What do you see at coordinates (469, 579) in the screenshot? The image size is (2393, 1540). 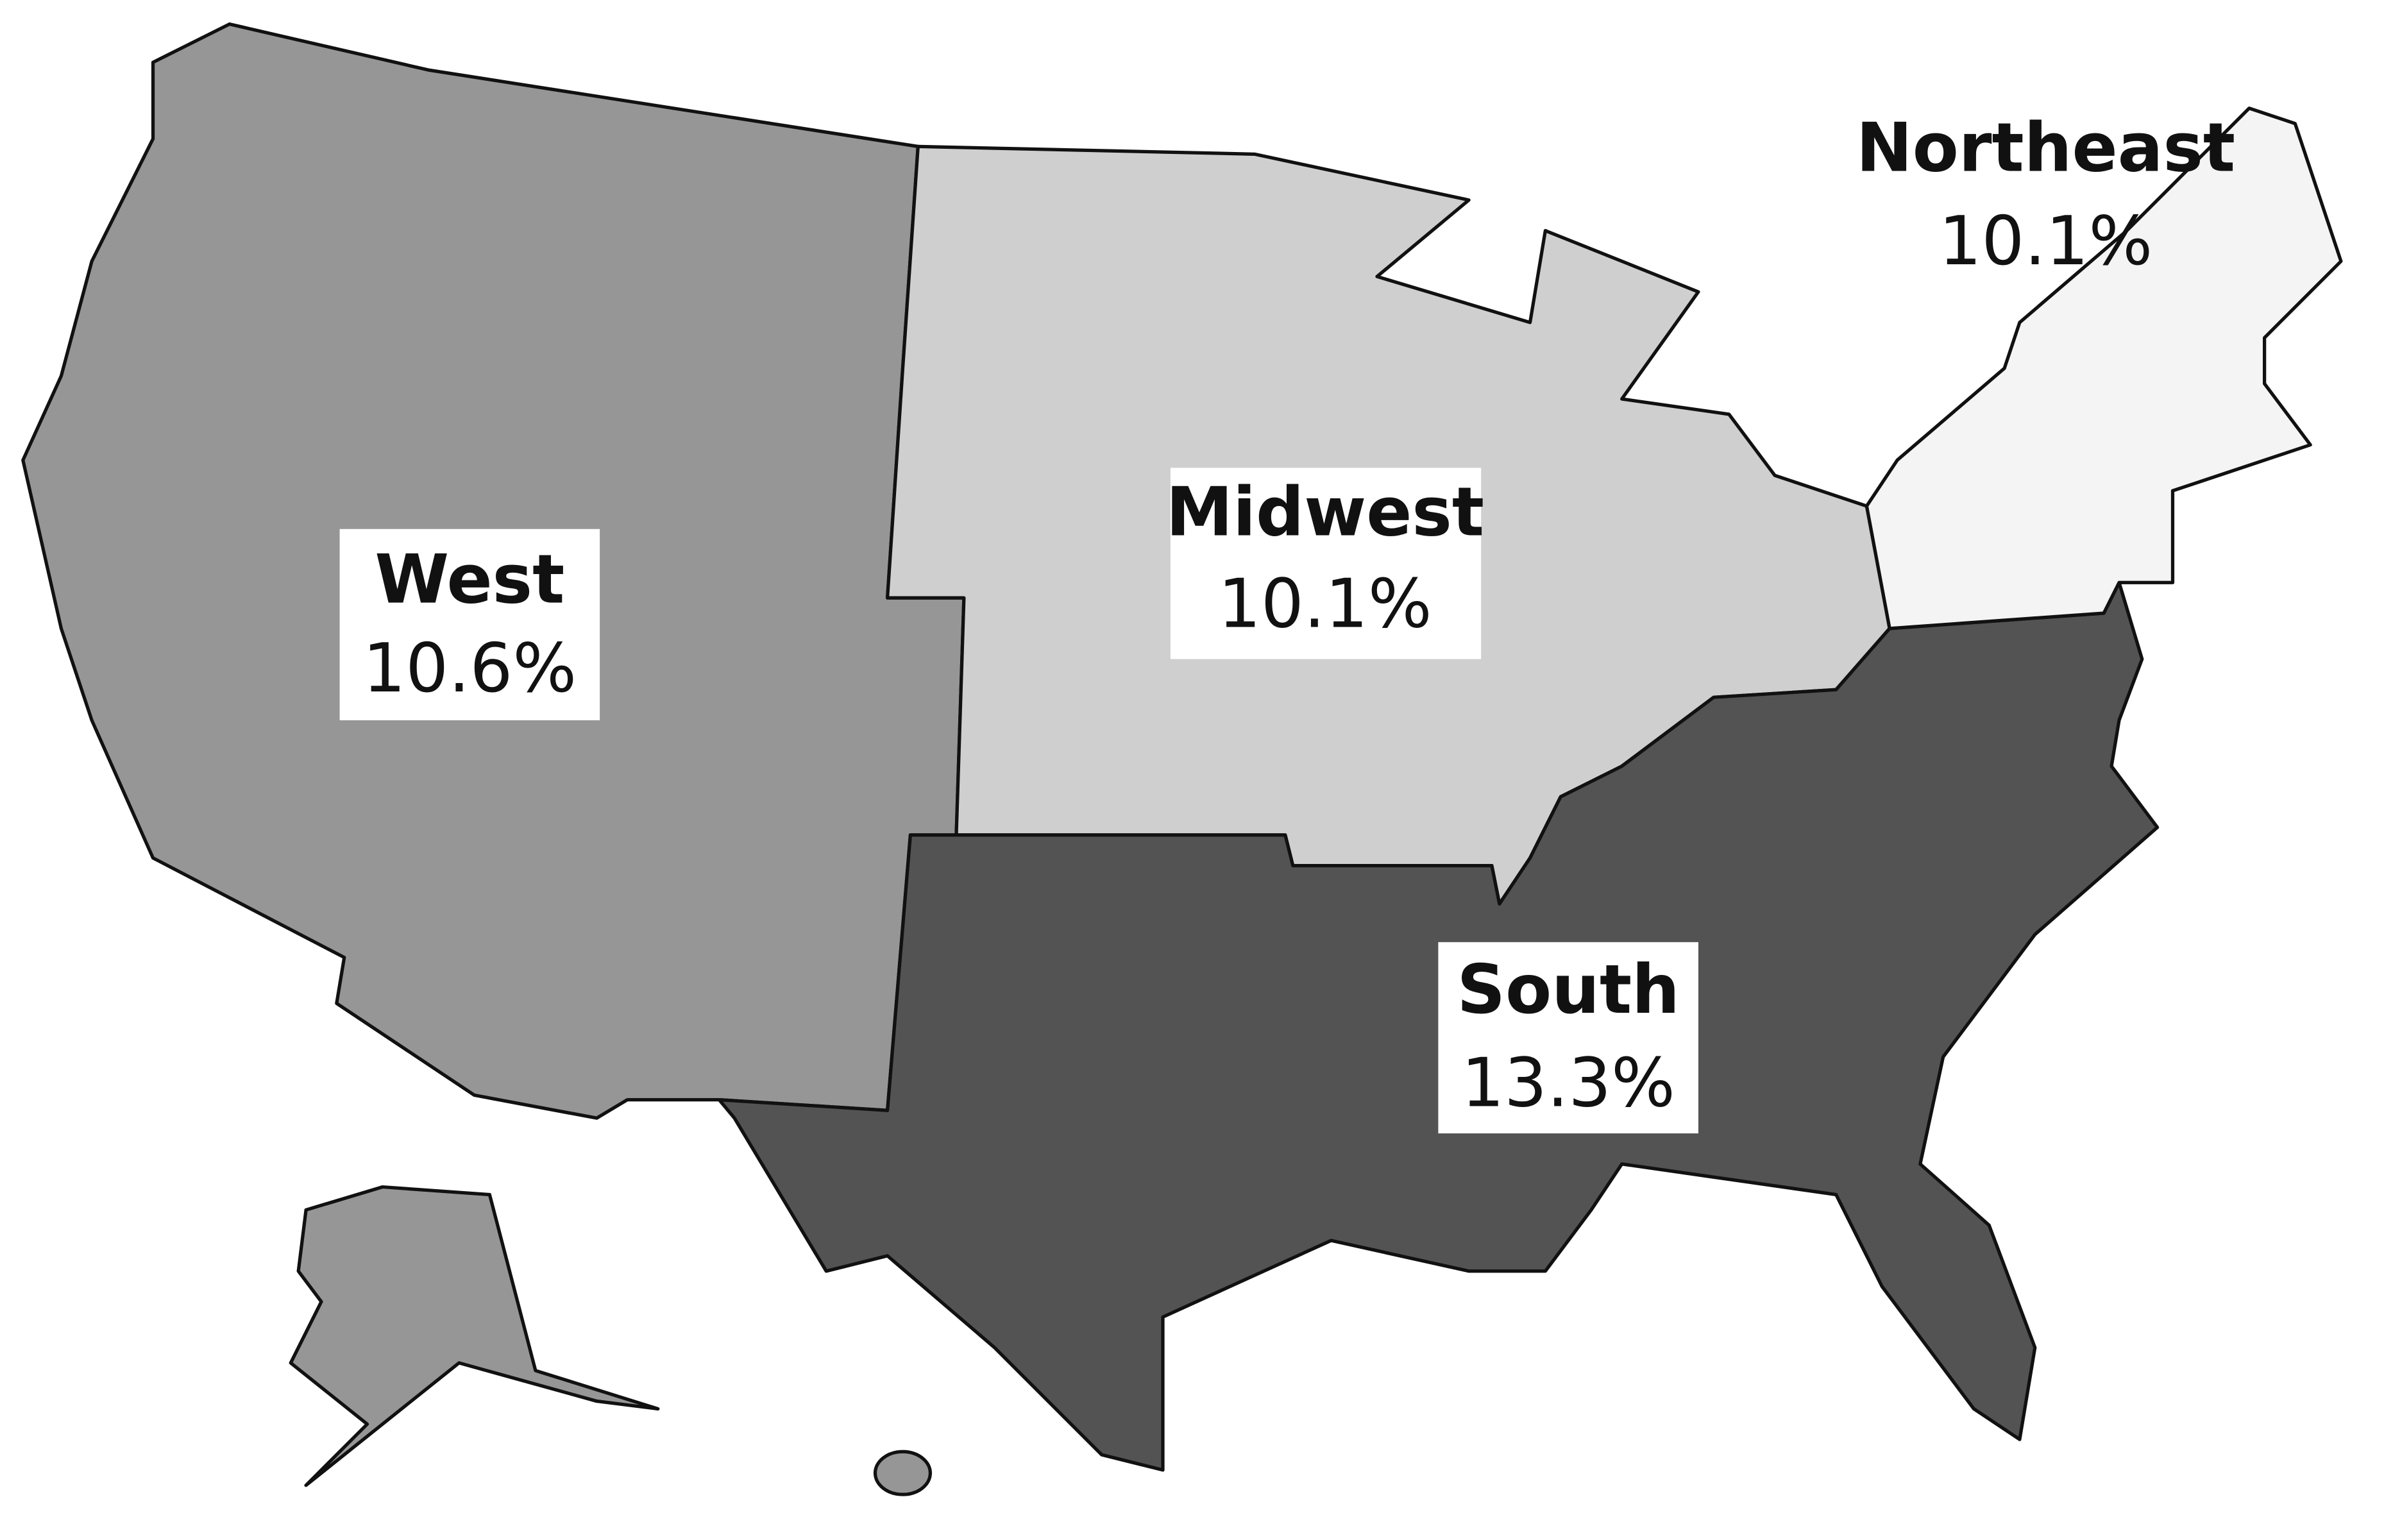 I see `region-name: West` at bounding box center [469, 579].